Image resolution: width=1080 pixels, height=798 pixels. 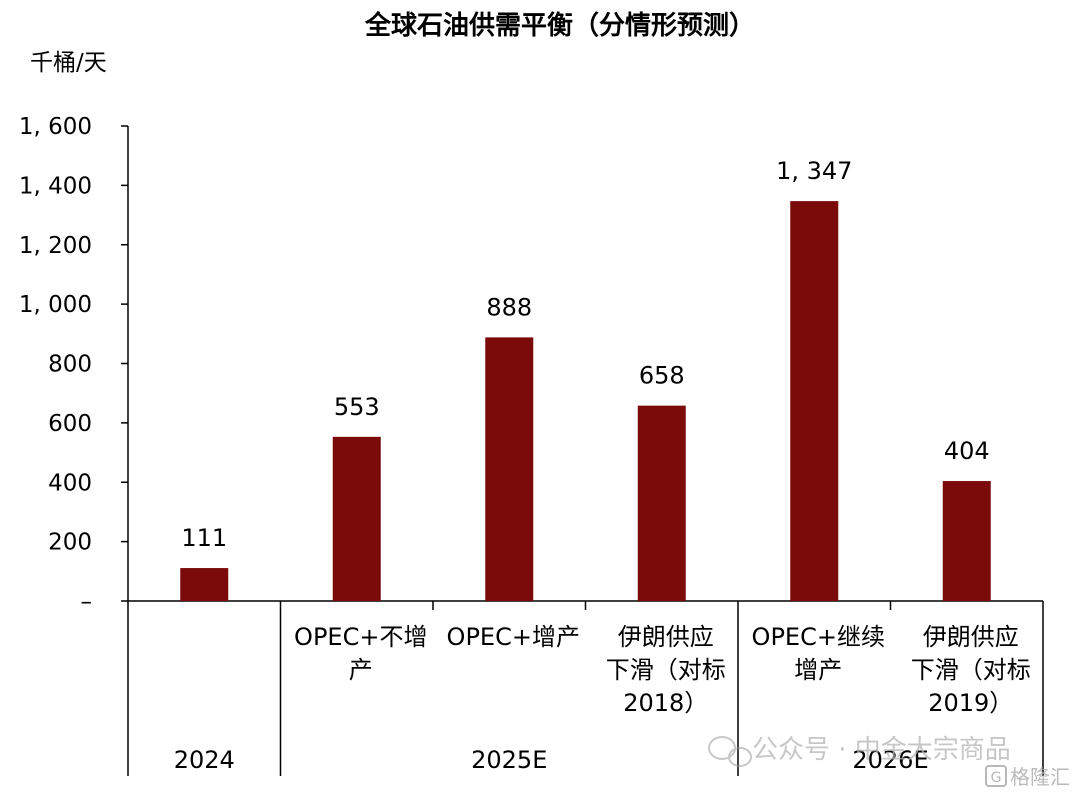 What do you see at coordinates (70, 483) in the screenshot?
I see `y-tick-label: 400` at bounding box center [70, 483].